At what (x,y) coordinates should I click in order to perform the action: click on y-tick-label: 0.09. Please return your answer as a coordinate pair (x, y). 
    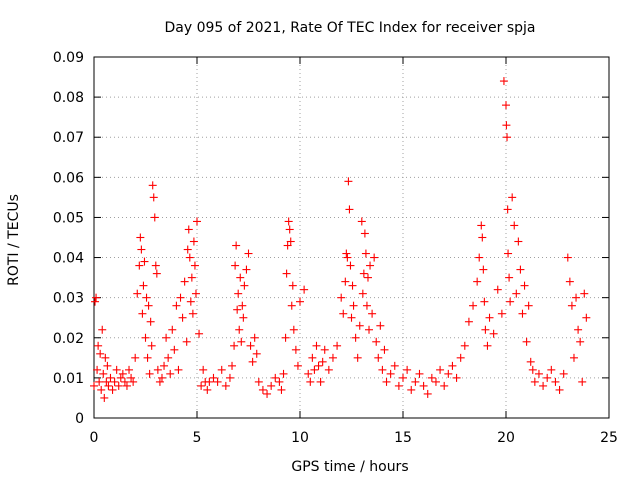
    Looking at the image, I should click on (68, 58).